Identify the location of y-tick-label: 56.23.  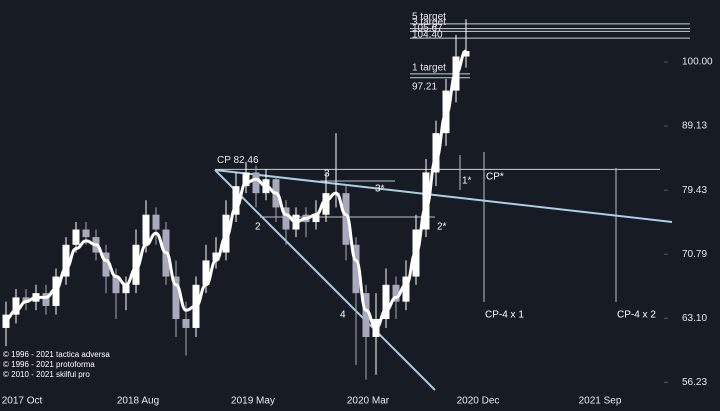
(694, 382).